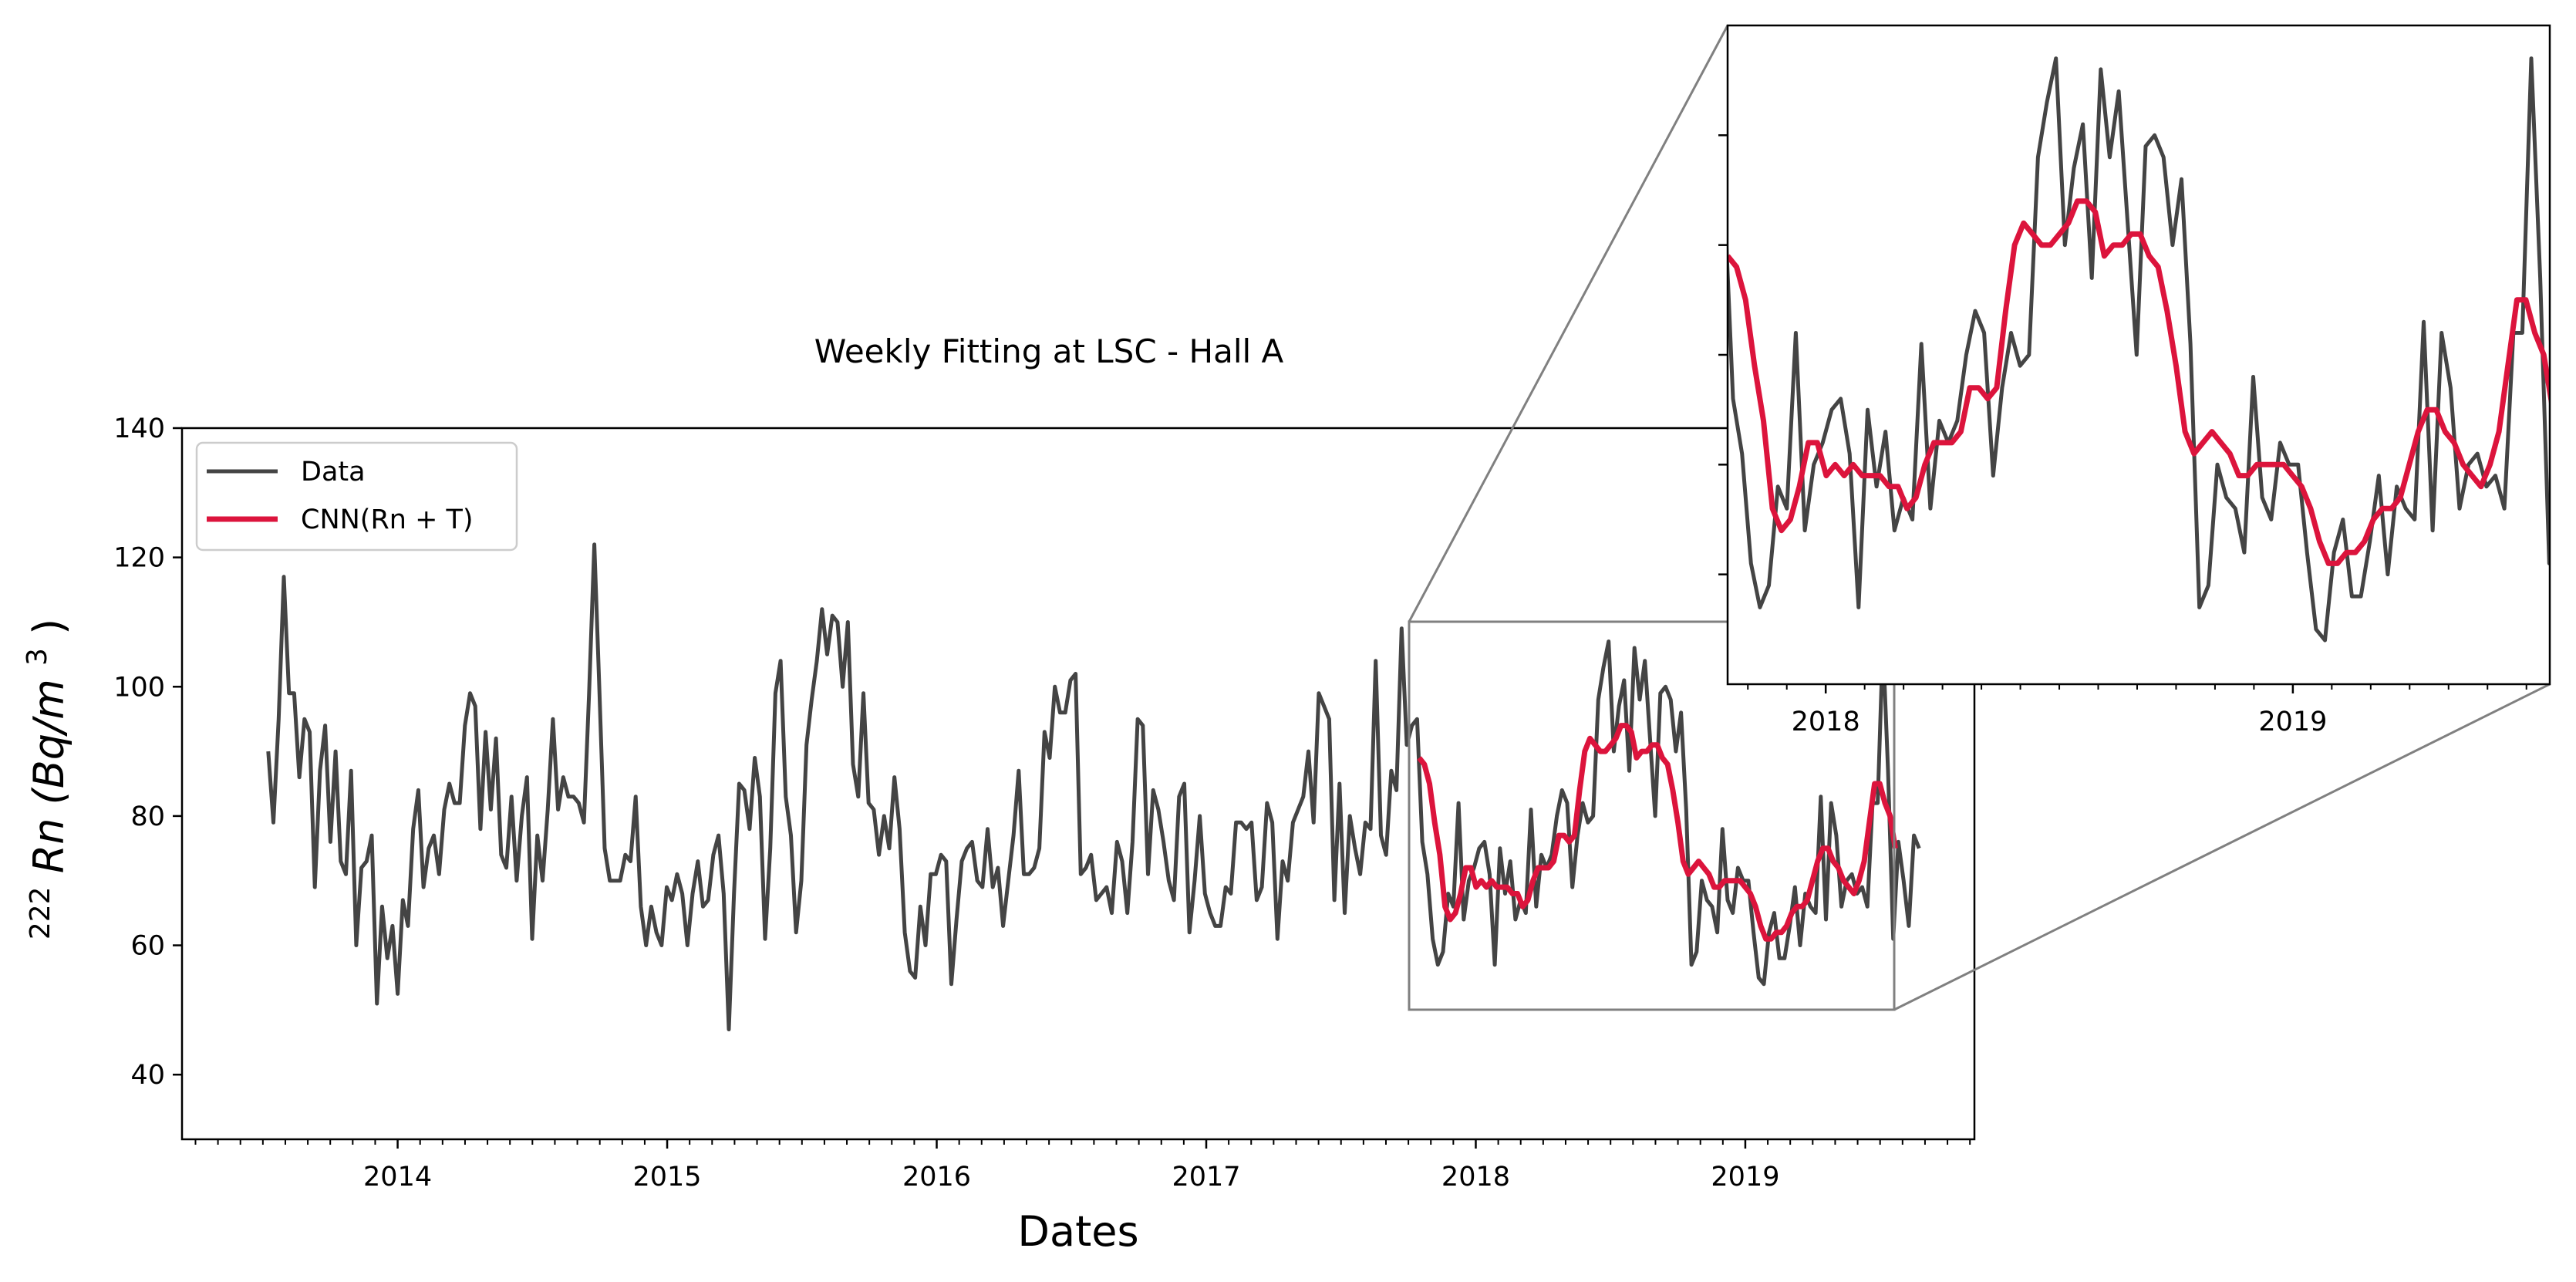  What do you see at coordinates (1475, 1177) in the screenshot?
I see `x-tick-label: 2018` at bounding box center [1475, 1177].